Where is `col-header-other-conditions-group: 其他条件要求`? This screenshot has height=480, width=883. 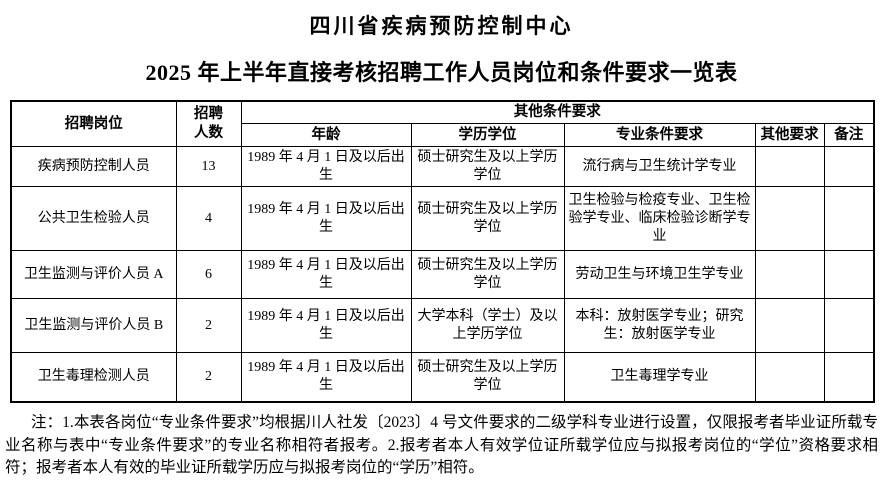
col-header-other-conditions-group: 其他条件要求 is located at coordinates (557, 112).